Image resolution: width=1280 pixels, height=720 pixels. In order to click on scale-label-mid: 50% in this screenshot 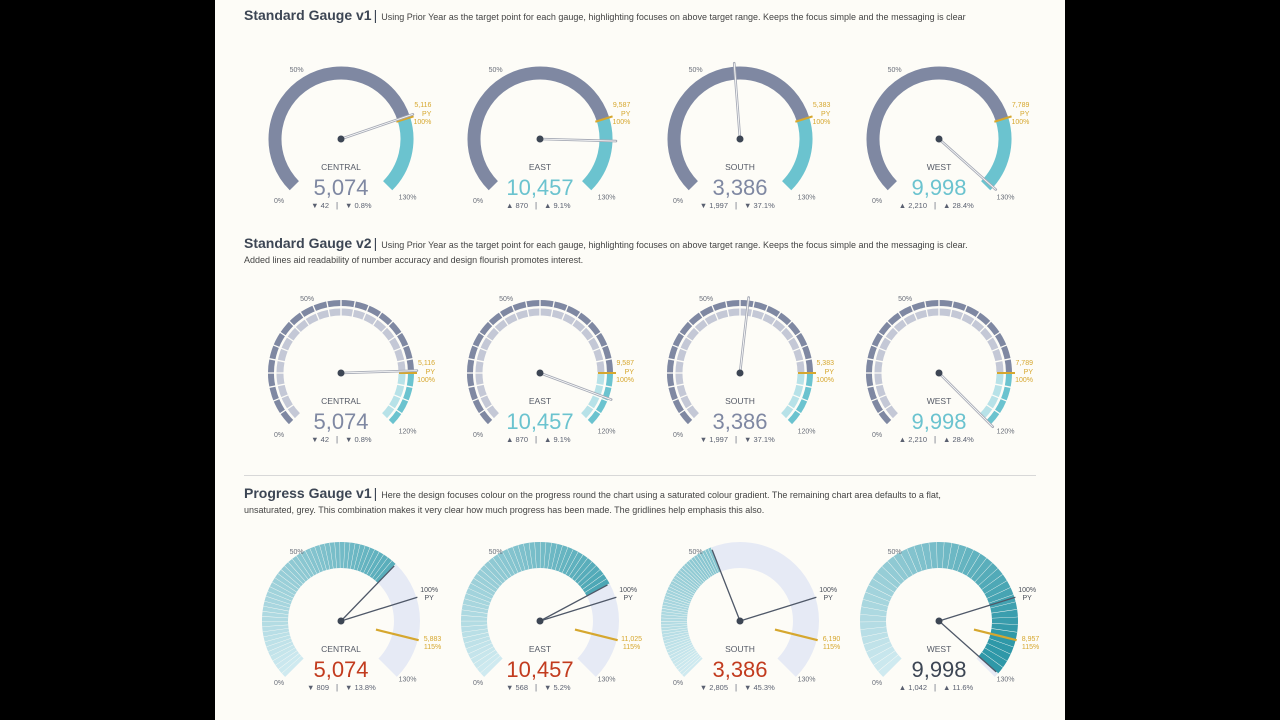, I will do `click(297, 70)`.